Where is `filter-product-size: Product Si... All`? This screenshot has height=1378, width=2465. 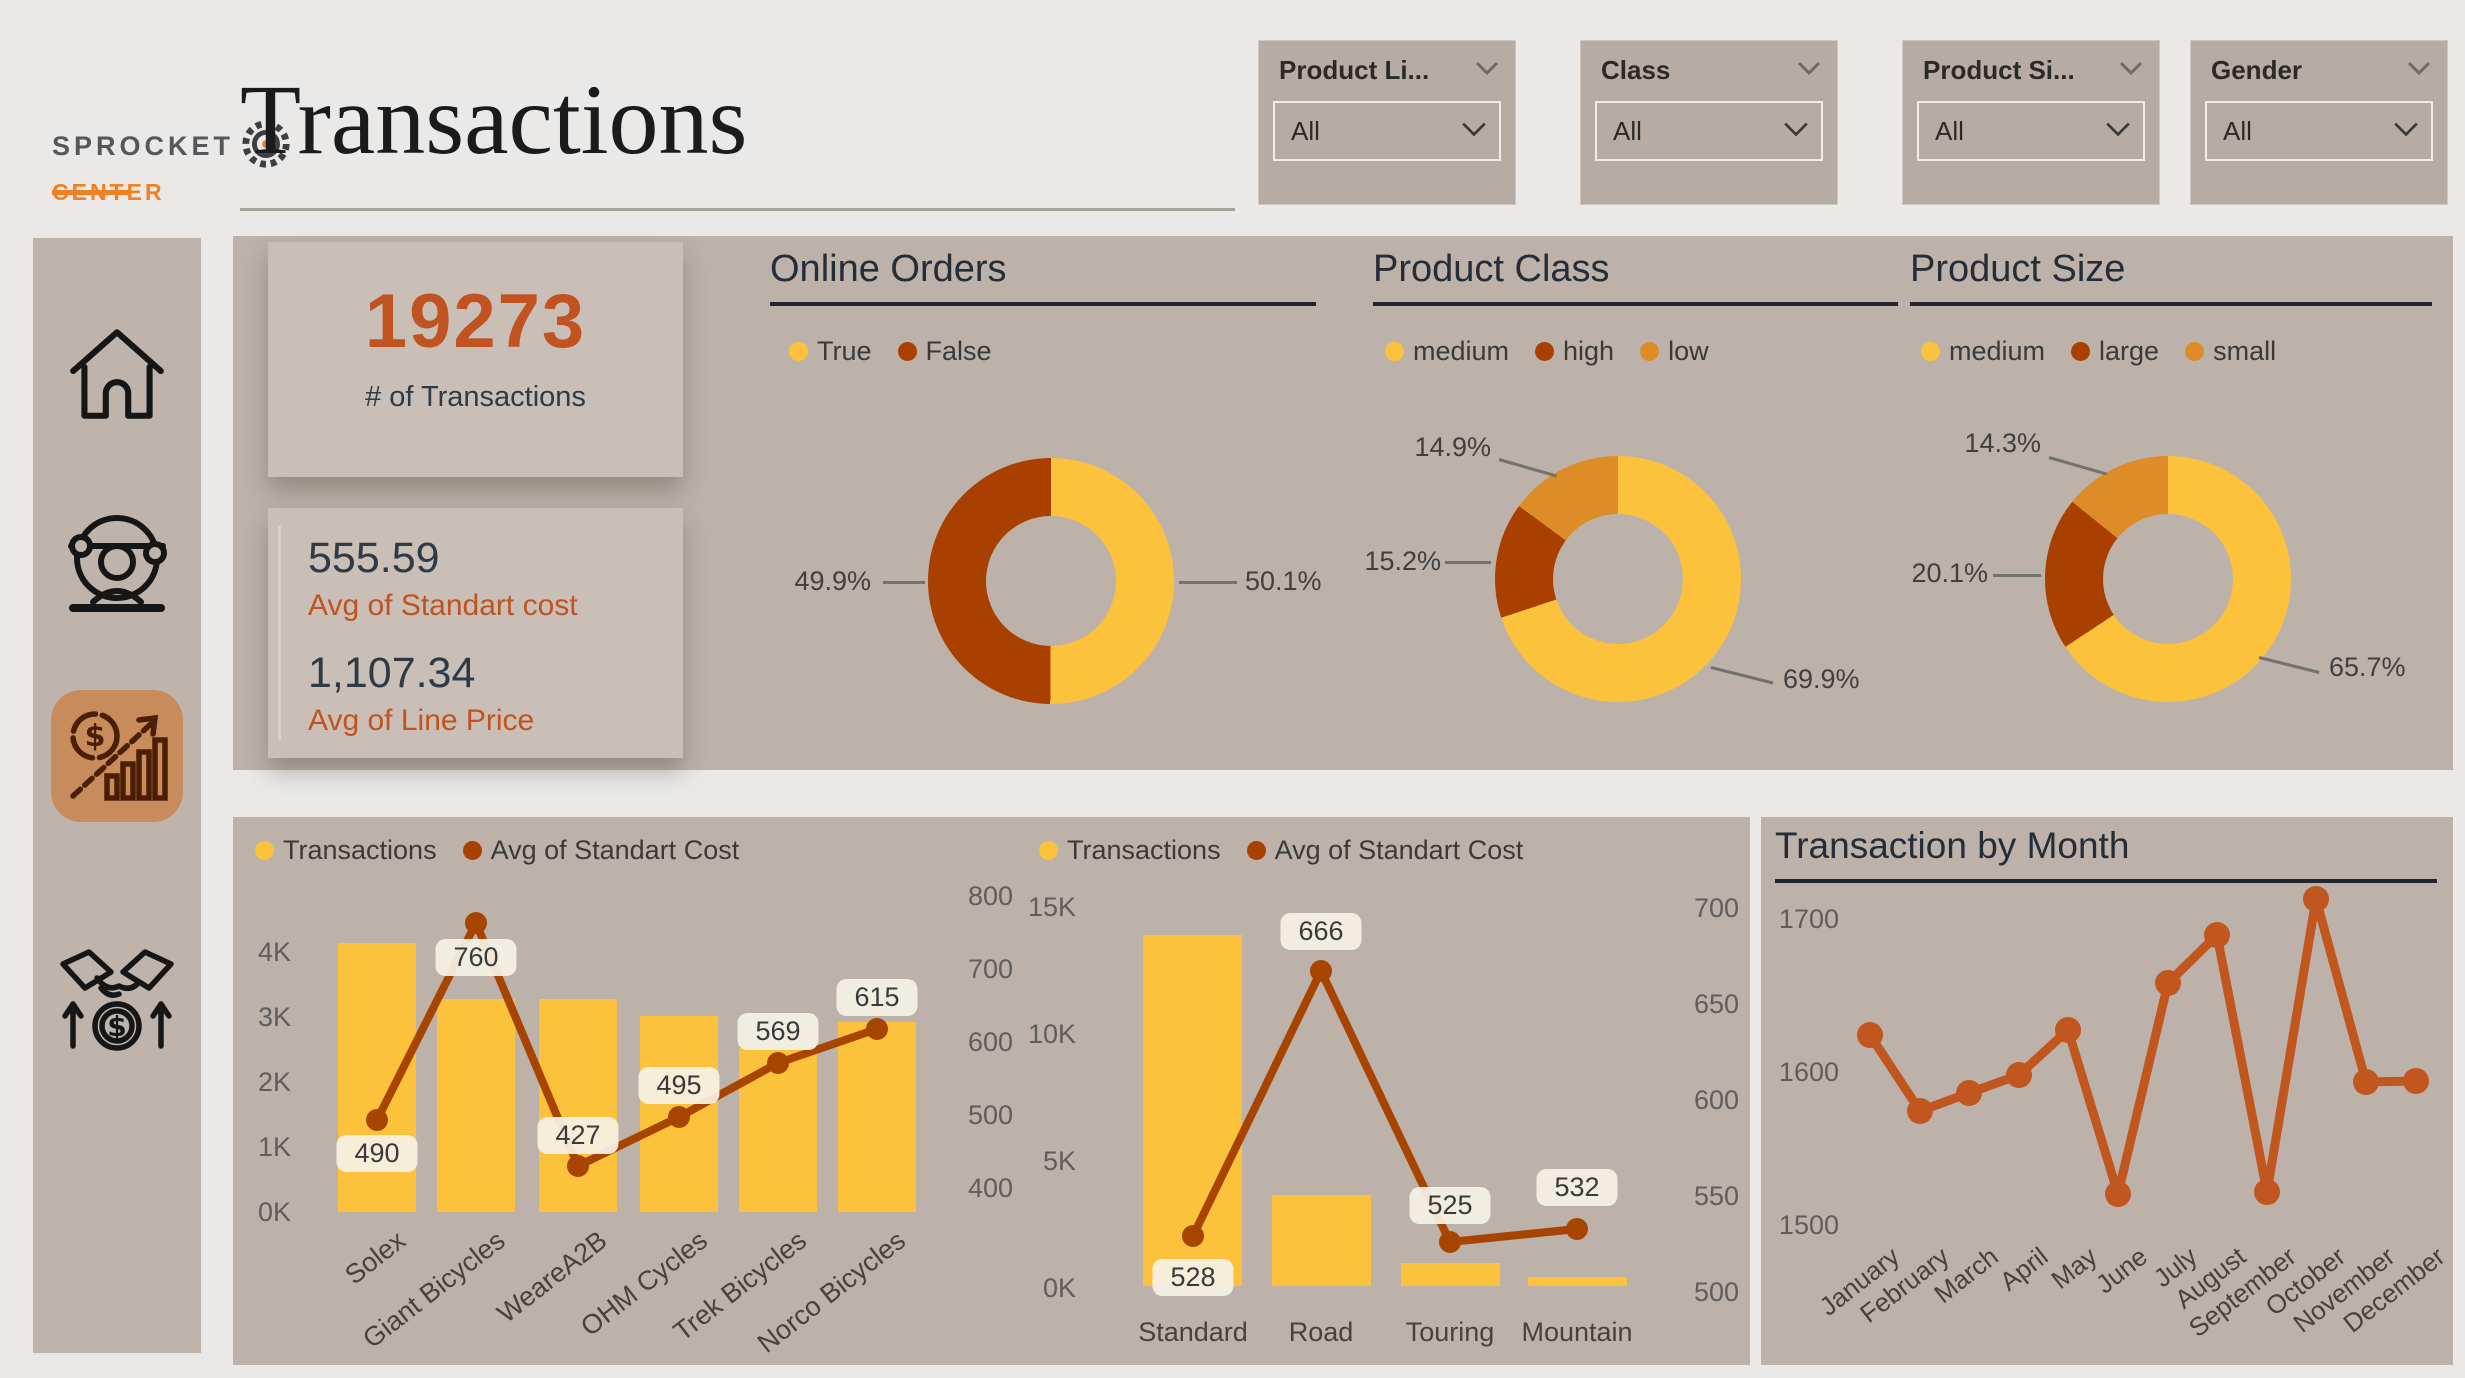
filter-product-size: Product Si... All is located at coordinates (2031, 122).